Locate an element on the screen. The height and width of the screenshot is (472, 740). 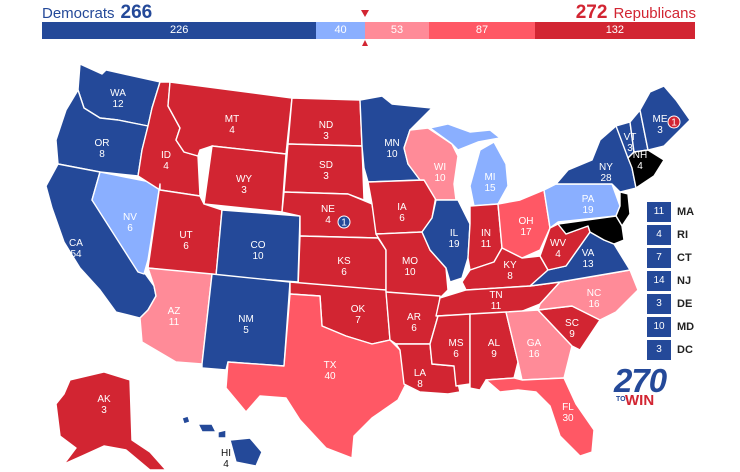
logo-to: TO is located at coordinates (621, 399).